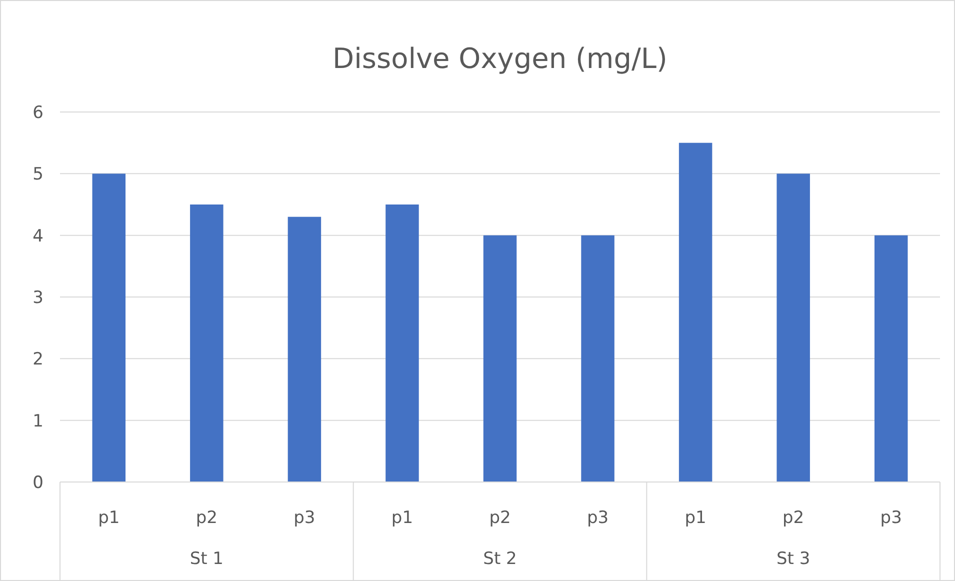 The image size is (955, 581). What do you see at coordinates (38, 482) in the screenshot?
I see `y-tick-label: 0` at bounding box center [38, 482].